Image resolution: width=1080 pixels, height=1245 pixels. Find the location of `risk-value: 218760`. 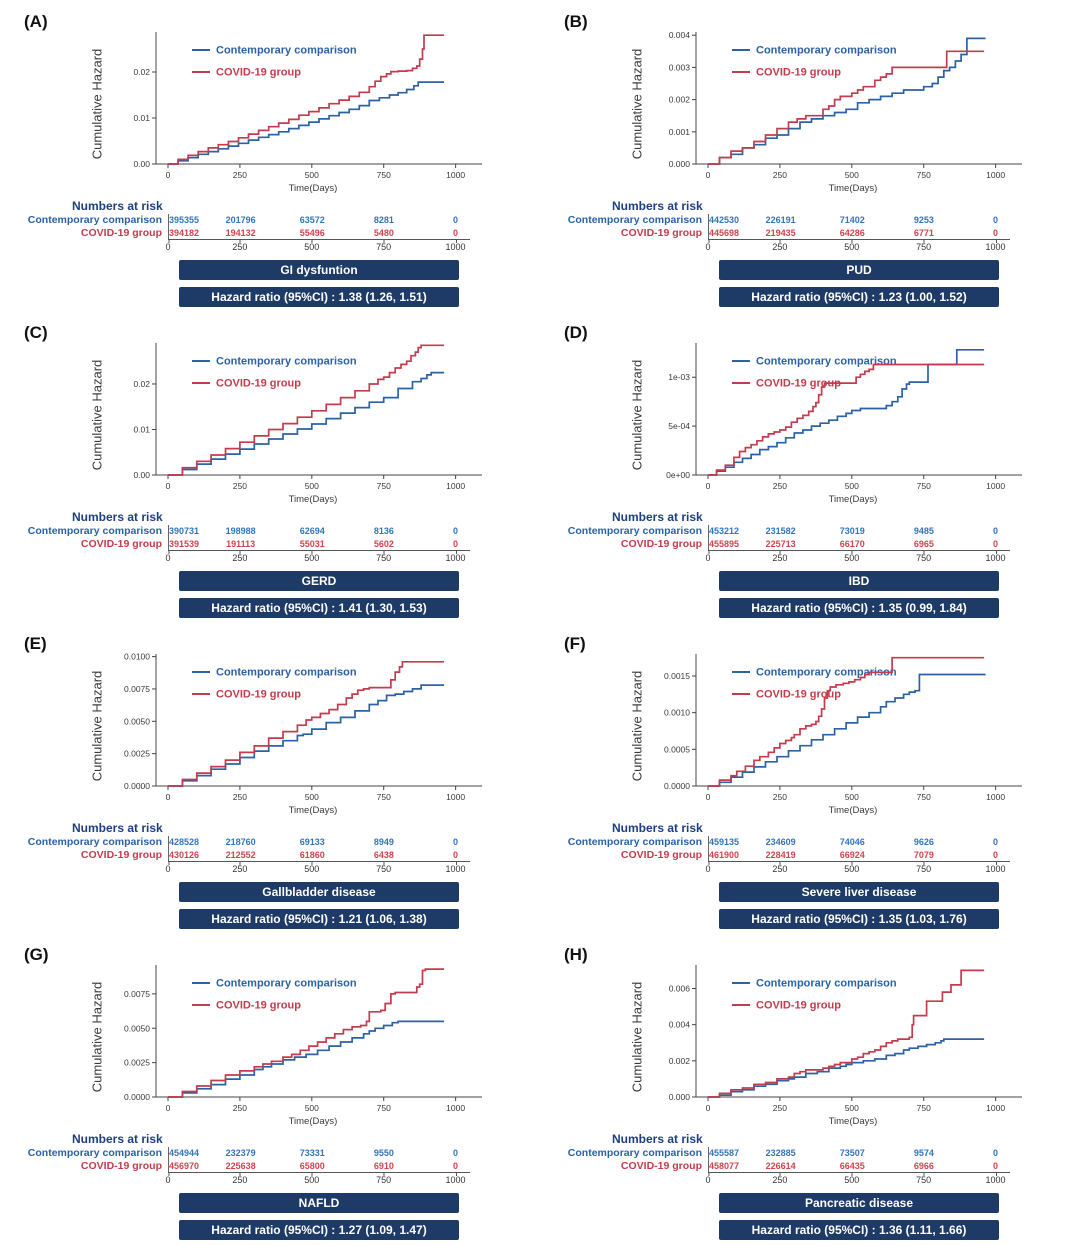

risk-value: 218760 is located at coordinates (240, 842).